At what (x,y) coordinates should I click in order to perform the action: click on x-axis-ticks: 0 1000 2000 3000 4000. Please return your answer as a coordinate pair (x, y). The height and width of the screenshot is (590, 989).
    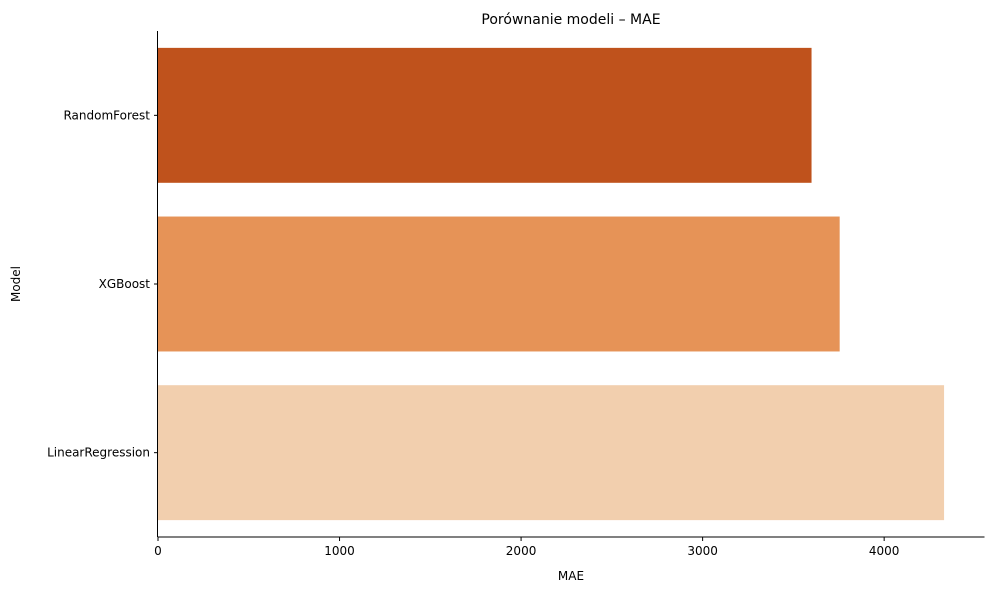
    Looking at the image, I should click on (526, 547).